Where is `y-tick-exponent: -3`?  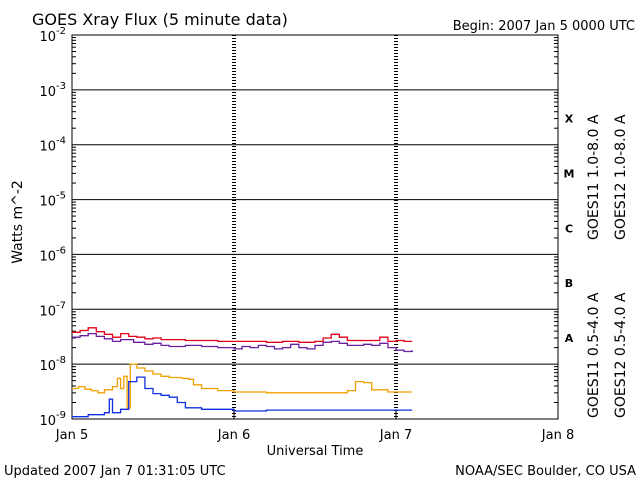
y-tick-exponent: -3 is located at coordinates (61, 86).